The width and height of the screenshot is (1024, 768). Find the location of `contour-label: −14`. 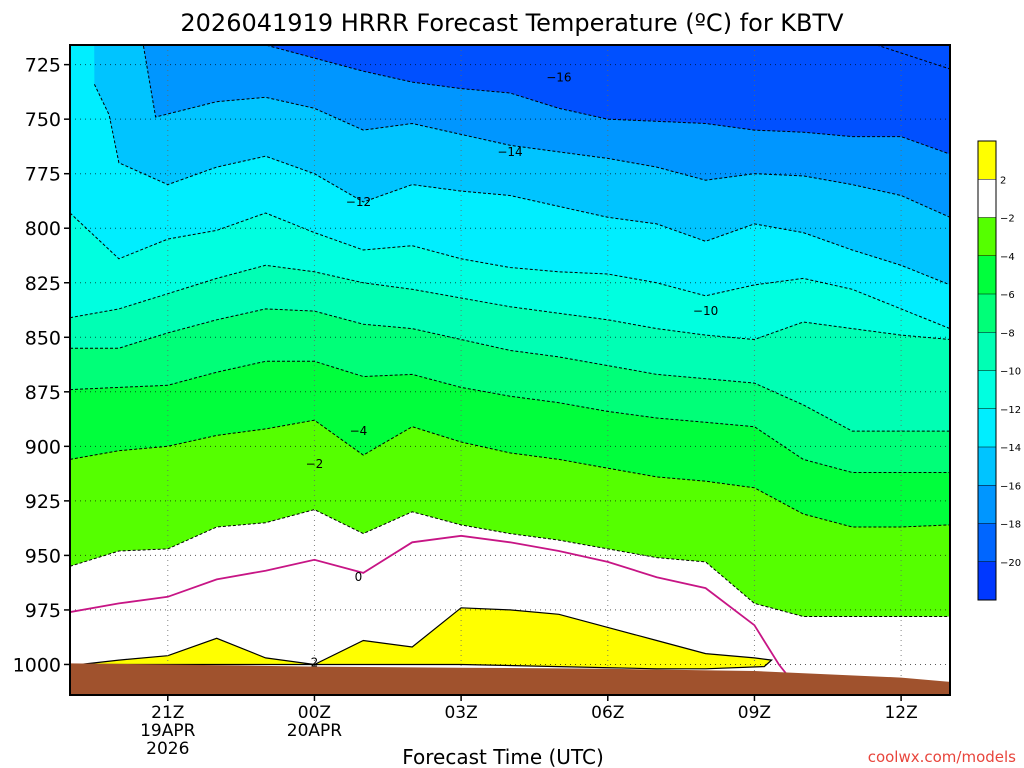

contour-label: −14 is located at coordinates (509, 152).